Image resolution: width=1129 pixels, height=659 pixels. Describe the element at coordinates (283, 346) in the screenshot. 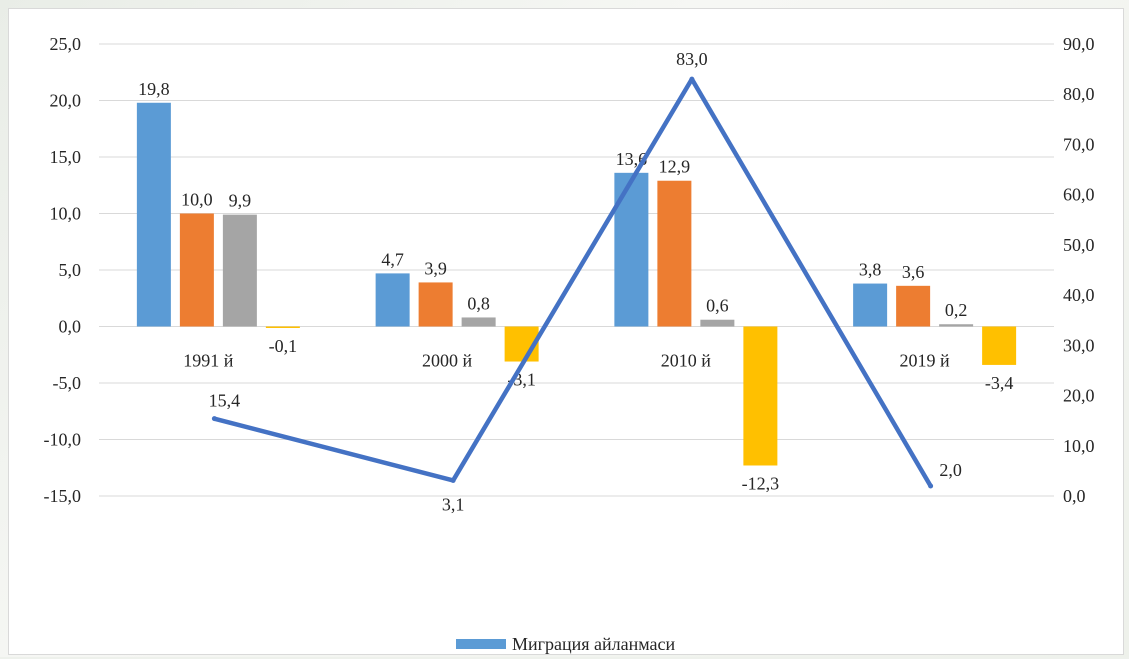

I see `bar-data-label: -0,1` at that location.